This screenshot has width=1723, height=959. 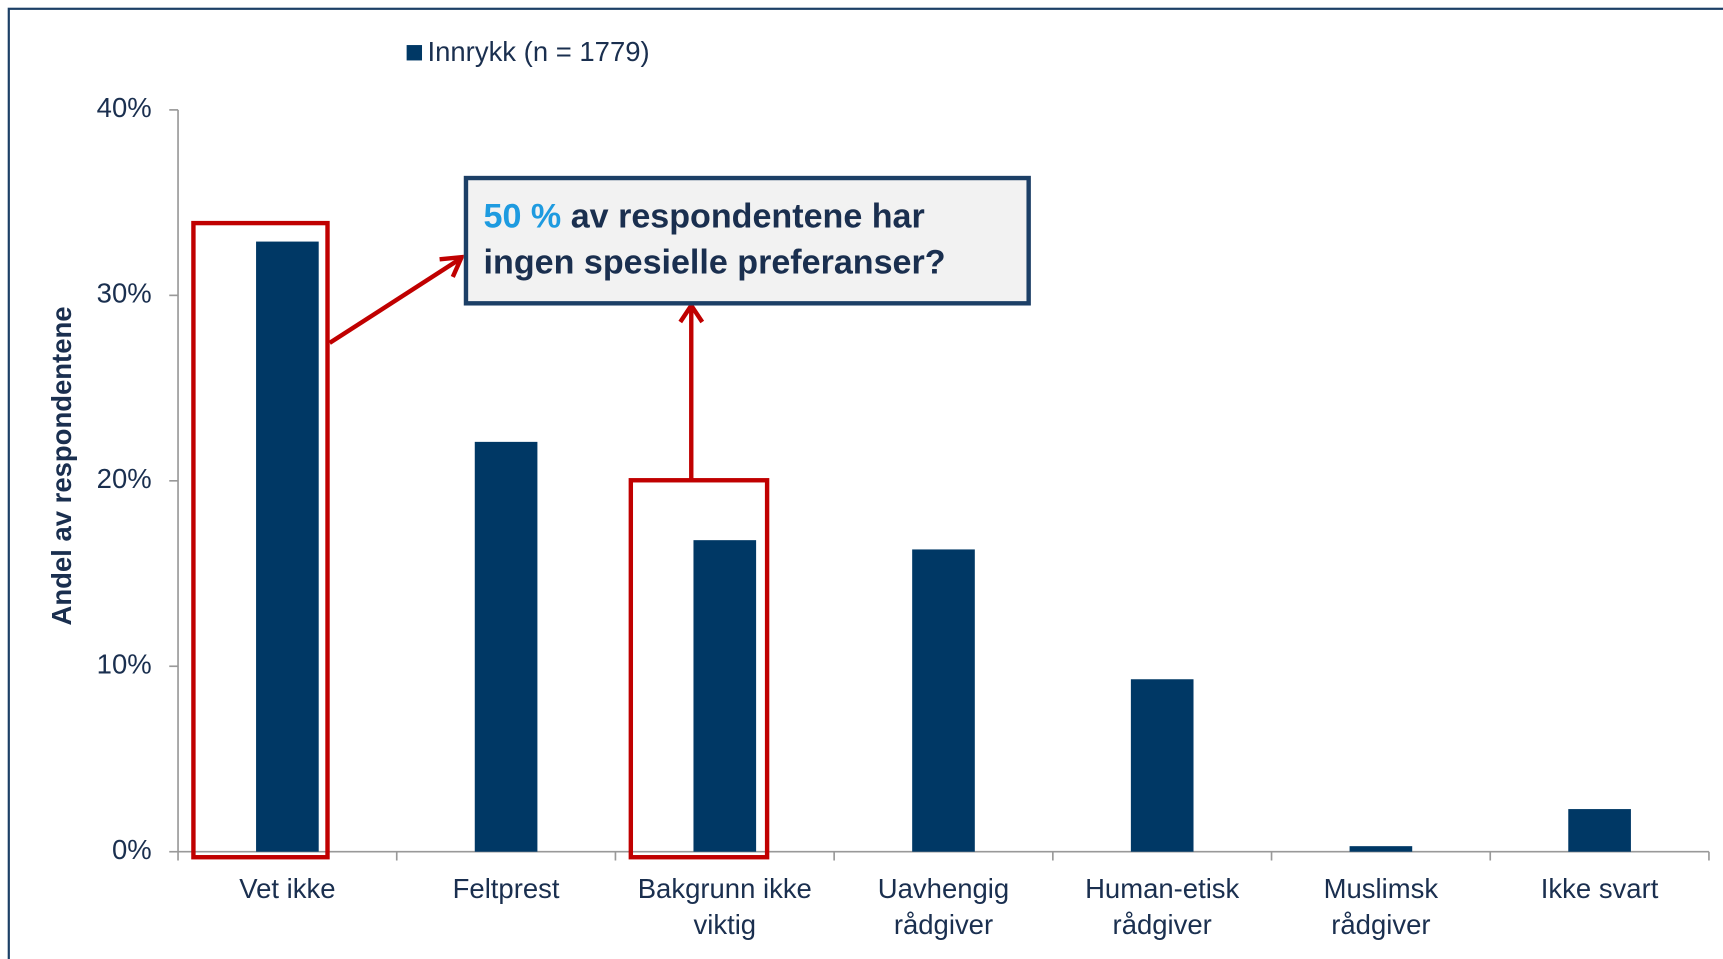 What do you see at coordinates (132, 849) in the screenshot?
I see `y-tick-label: 0%` at bounding box center [132, 849].